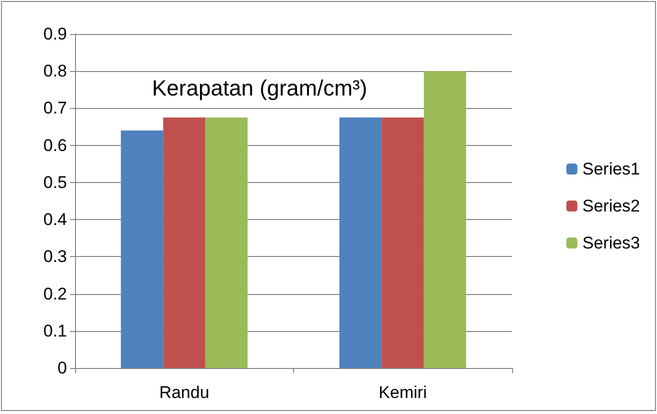 This screenshot has height=414, width=657. Describe the element at coordinates (55, 145) in the screenshot. I see `y-tick-label: 0.6` at that location.